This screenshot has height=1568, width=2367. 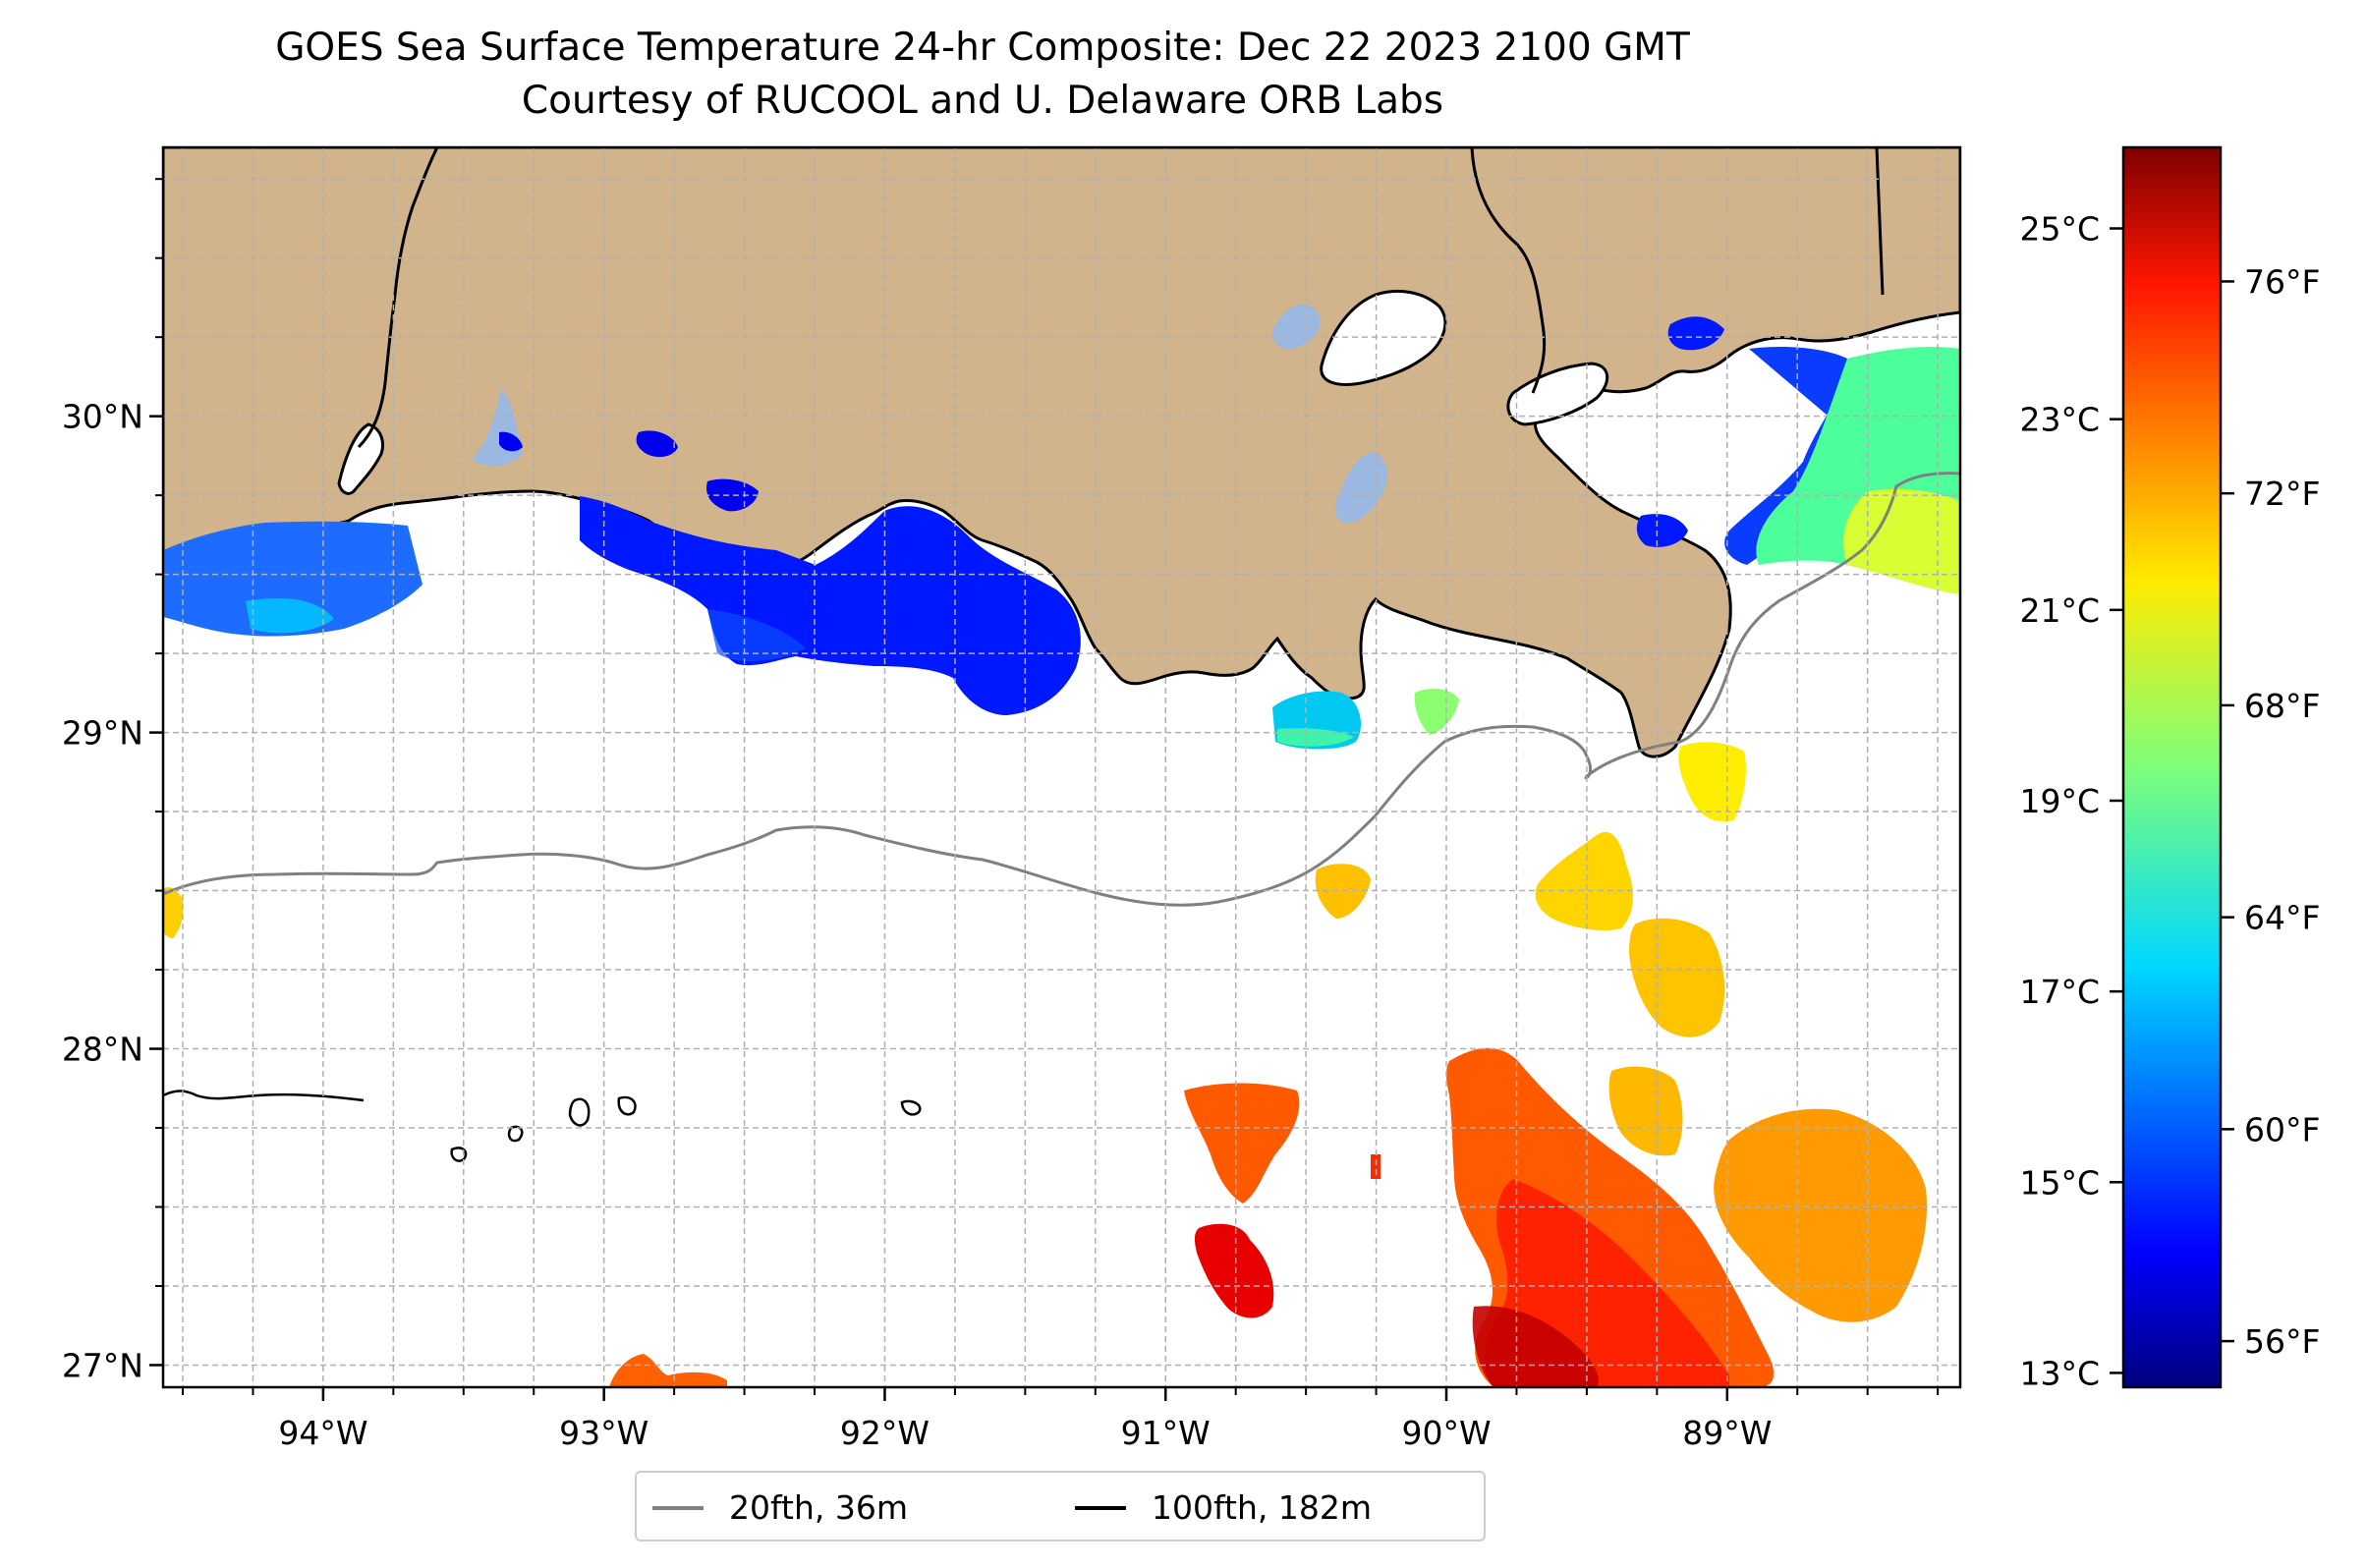 I want to click on fahrenheit-tick-label: 72°F, so click(x=2282, y=494).